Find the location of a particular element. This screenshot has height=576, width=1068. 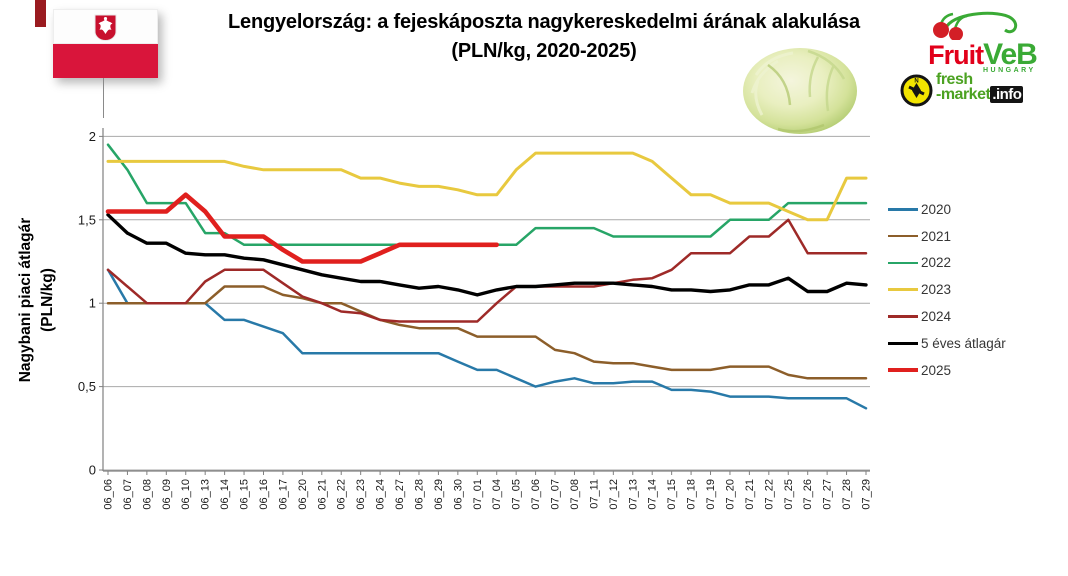

poland-flag is located at coordinates (105, 43).